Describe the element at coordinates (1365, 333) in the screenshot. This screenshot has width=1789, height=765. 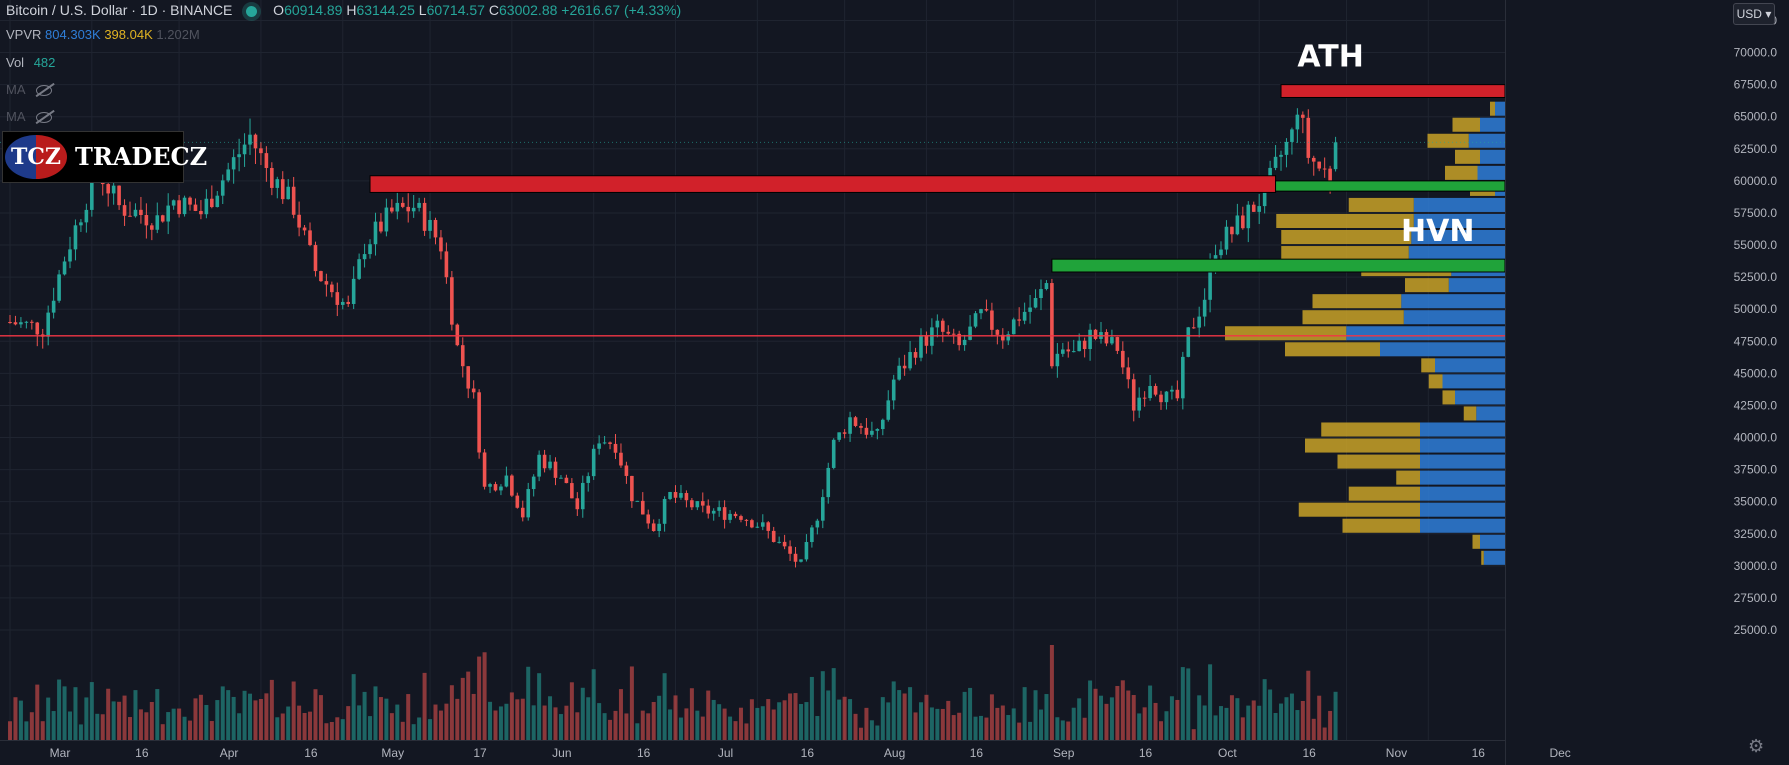
I see `volume-profile` at that location.